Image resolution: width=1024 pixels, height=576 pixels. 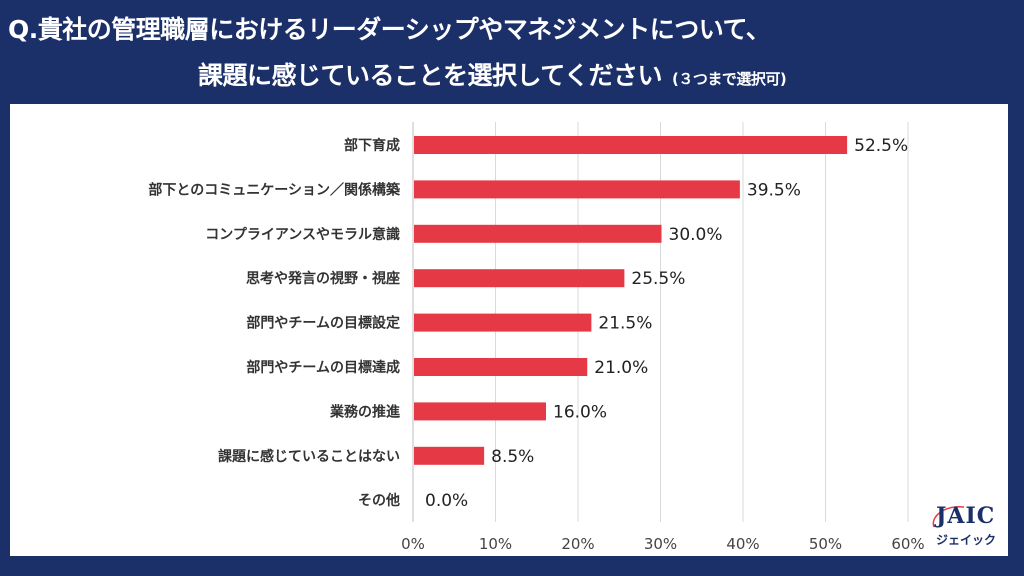 I want to click on category-label: 業務の推進, so click(x=364, y=411).